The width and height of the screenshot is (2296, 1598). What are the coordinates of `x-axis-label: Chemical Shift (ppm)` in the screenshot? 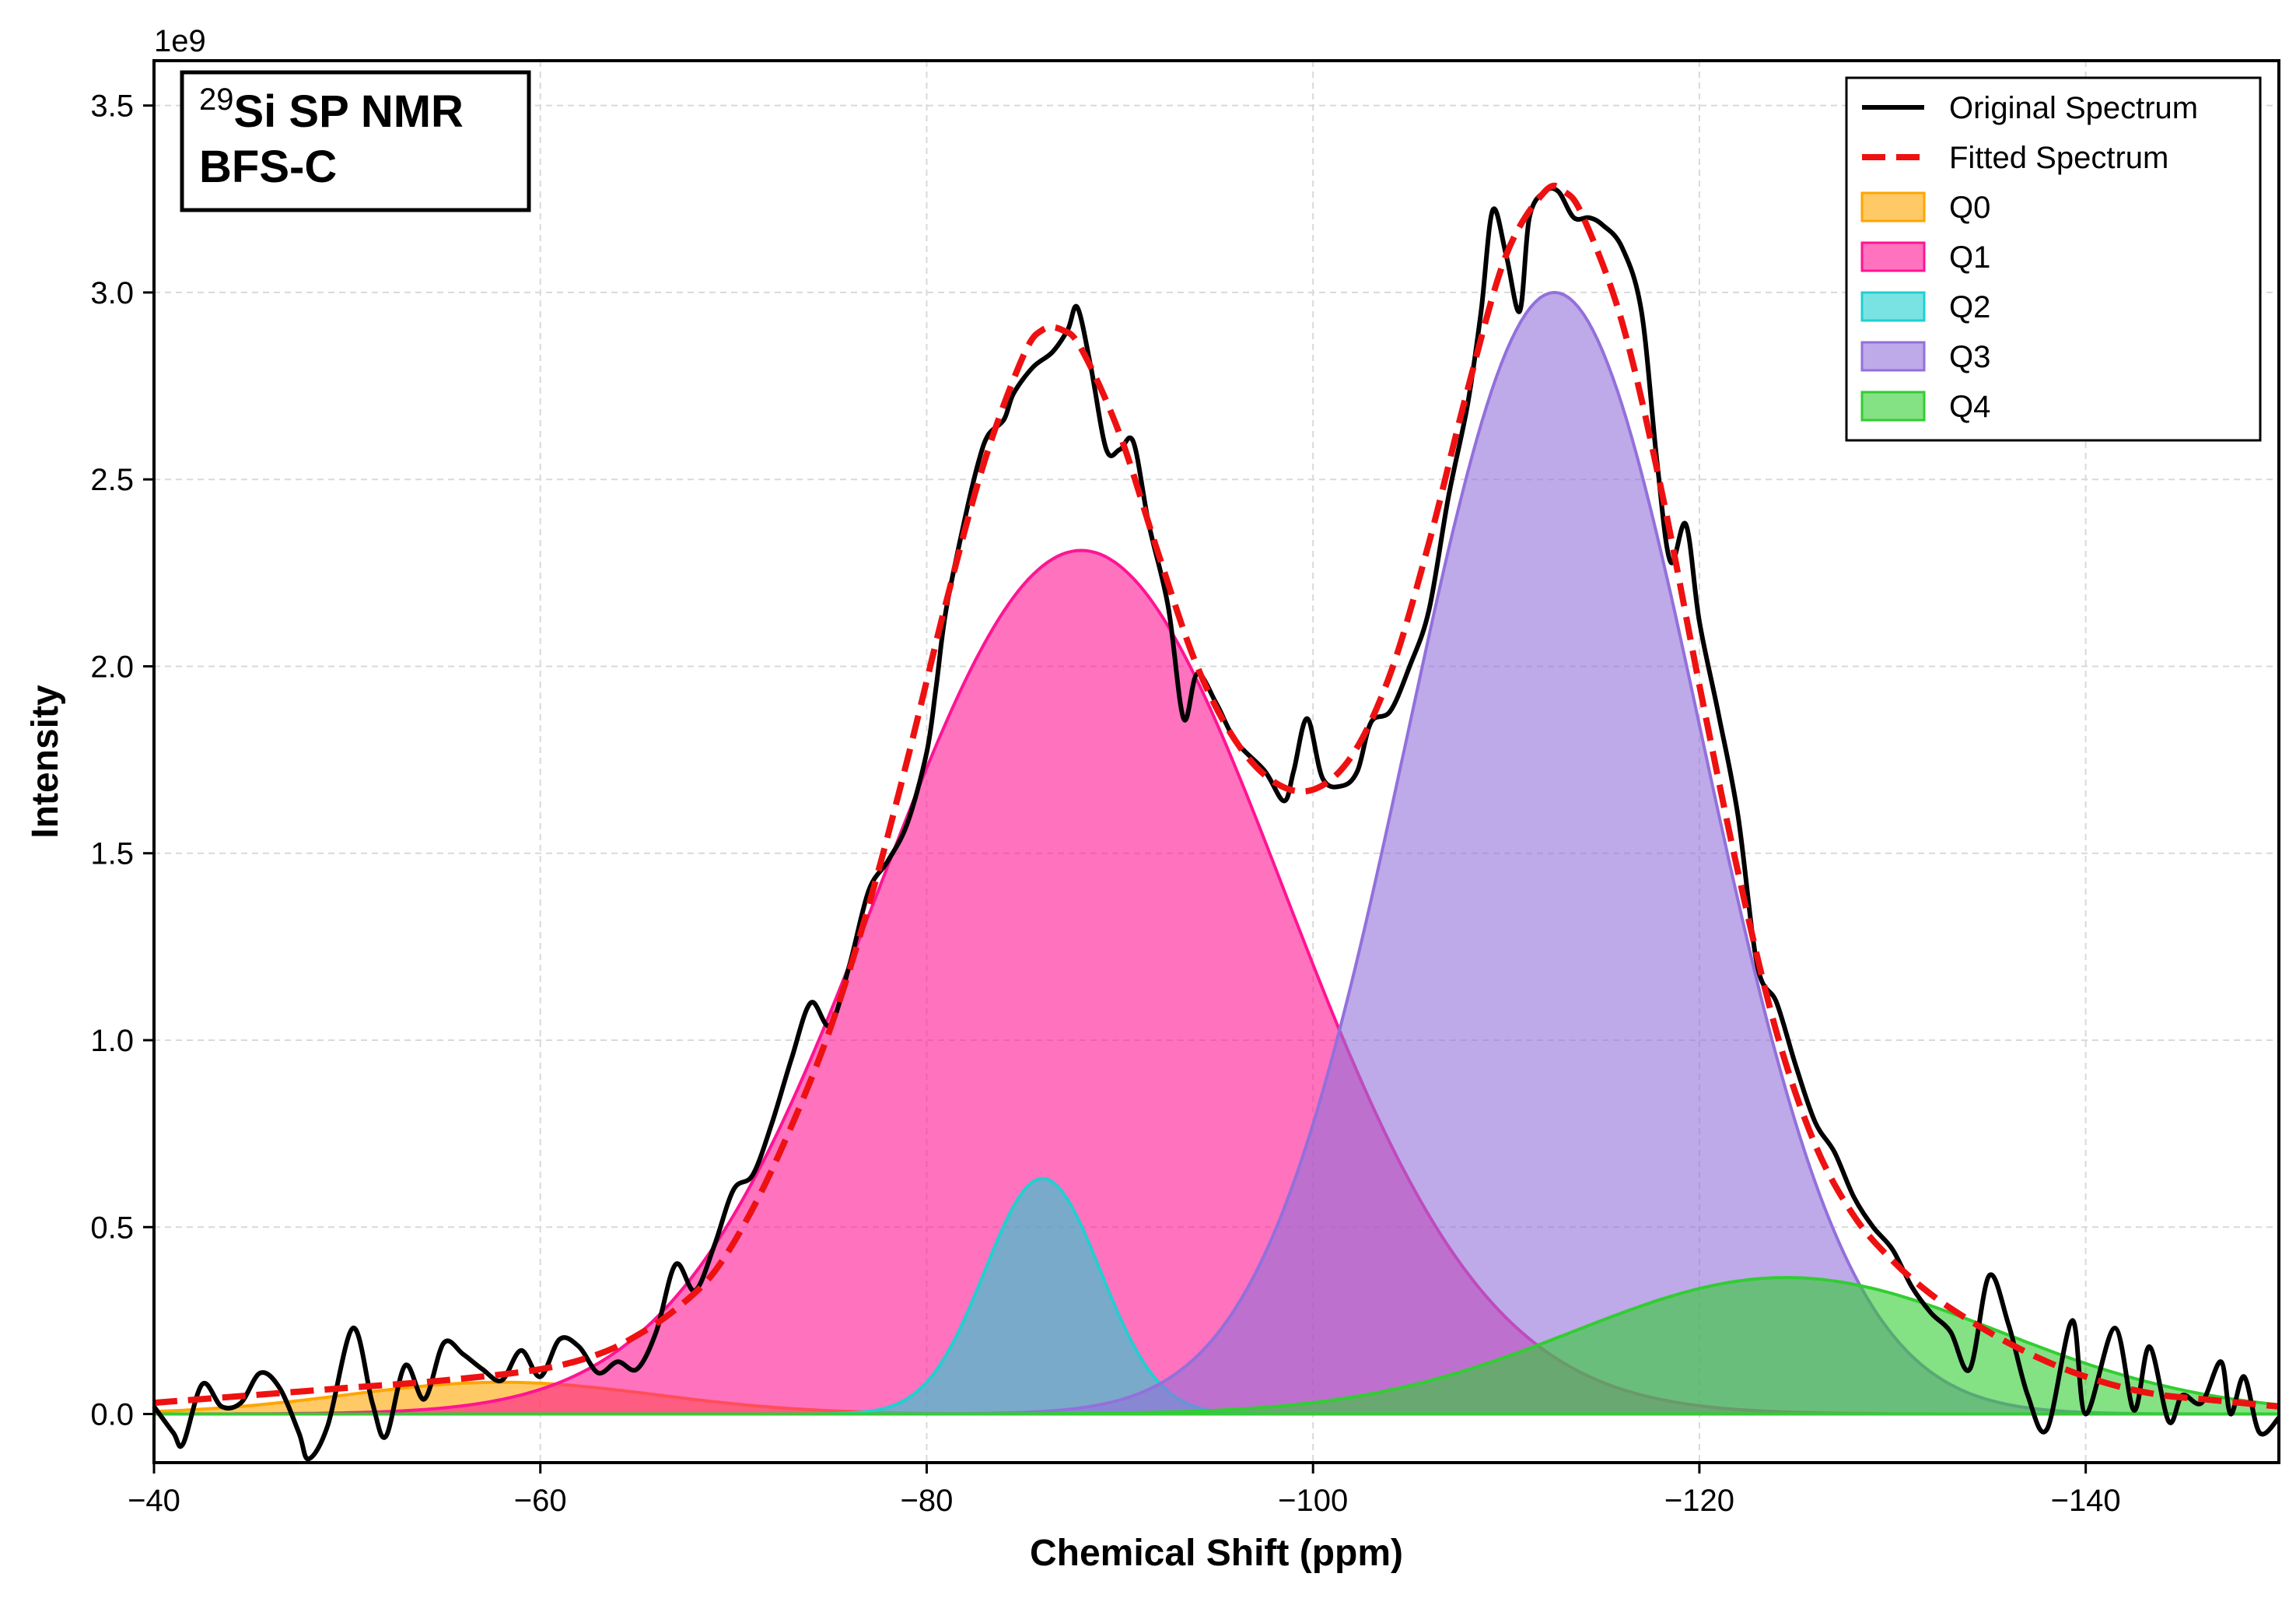 It's located at (1216, 1553).